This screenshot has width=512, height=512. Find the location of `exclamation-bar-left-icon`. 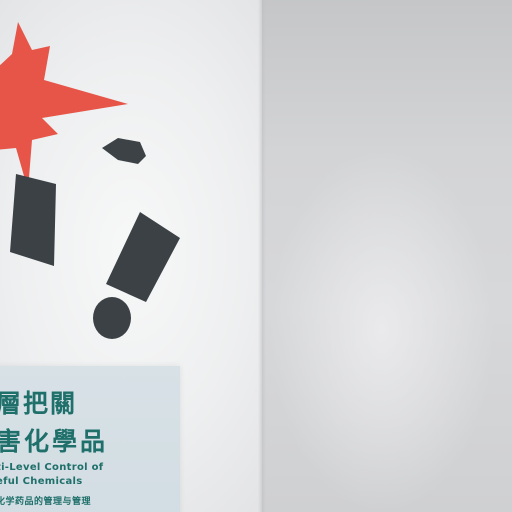

exclamation-bar-left-icon is located at coordinates (33, 220).